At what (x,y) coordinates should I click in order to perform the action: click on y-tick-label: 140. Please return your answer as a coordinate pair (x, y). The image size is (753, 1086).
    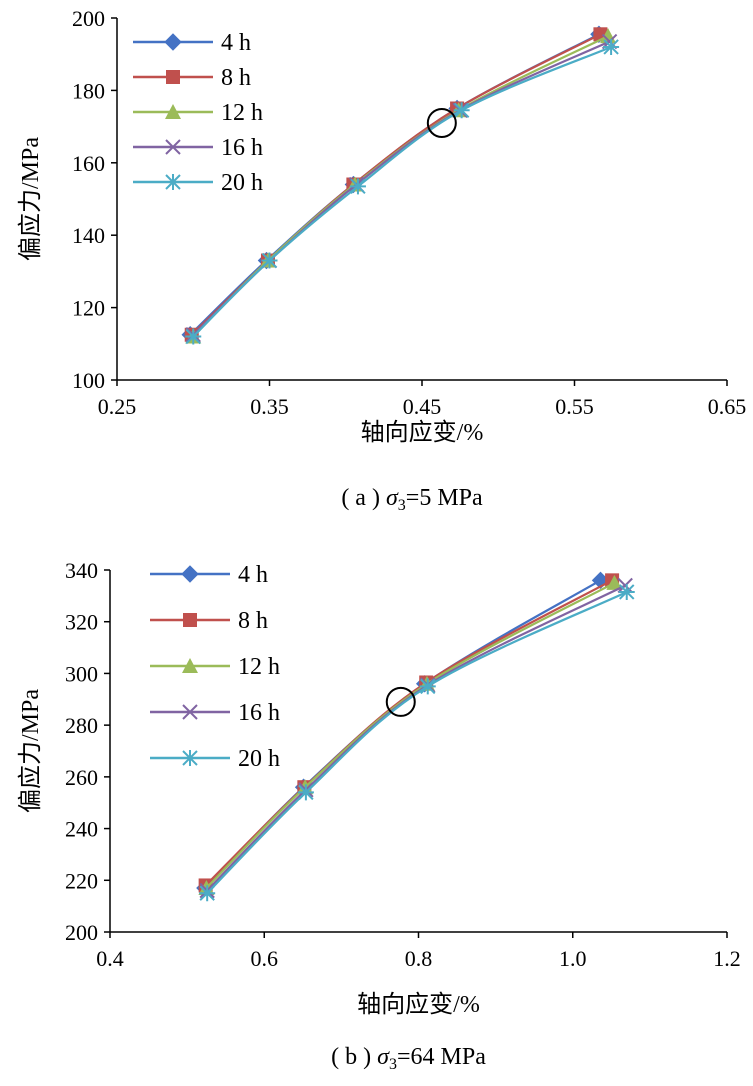
    Looking at the image, I should click on (88, 235).